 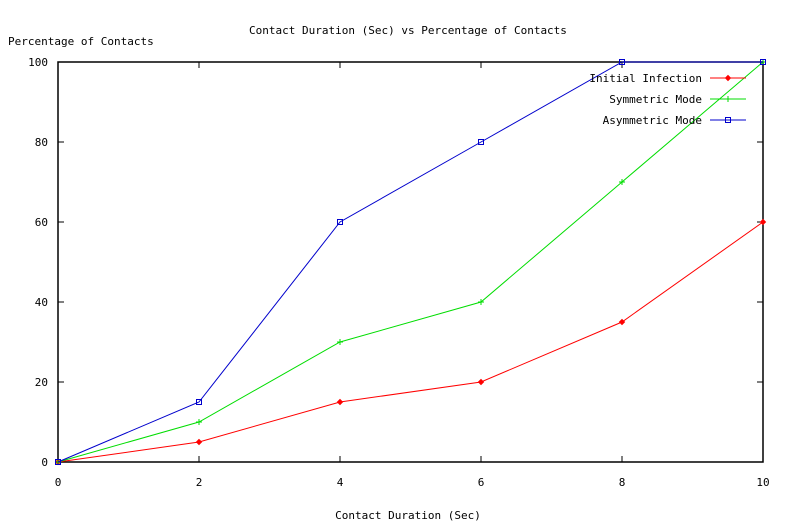 I want to click on y-axis-label: Percentage of Contacts, so click(x=81, y=41).